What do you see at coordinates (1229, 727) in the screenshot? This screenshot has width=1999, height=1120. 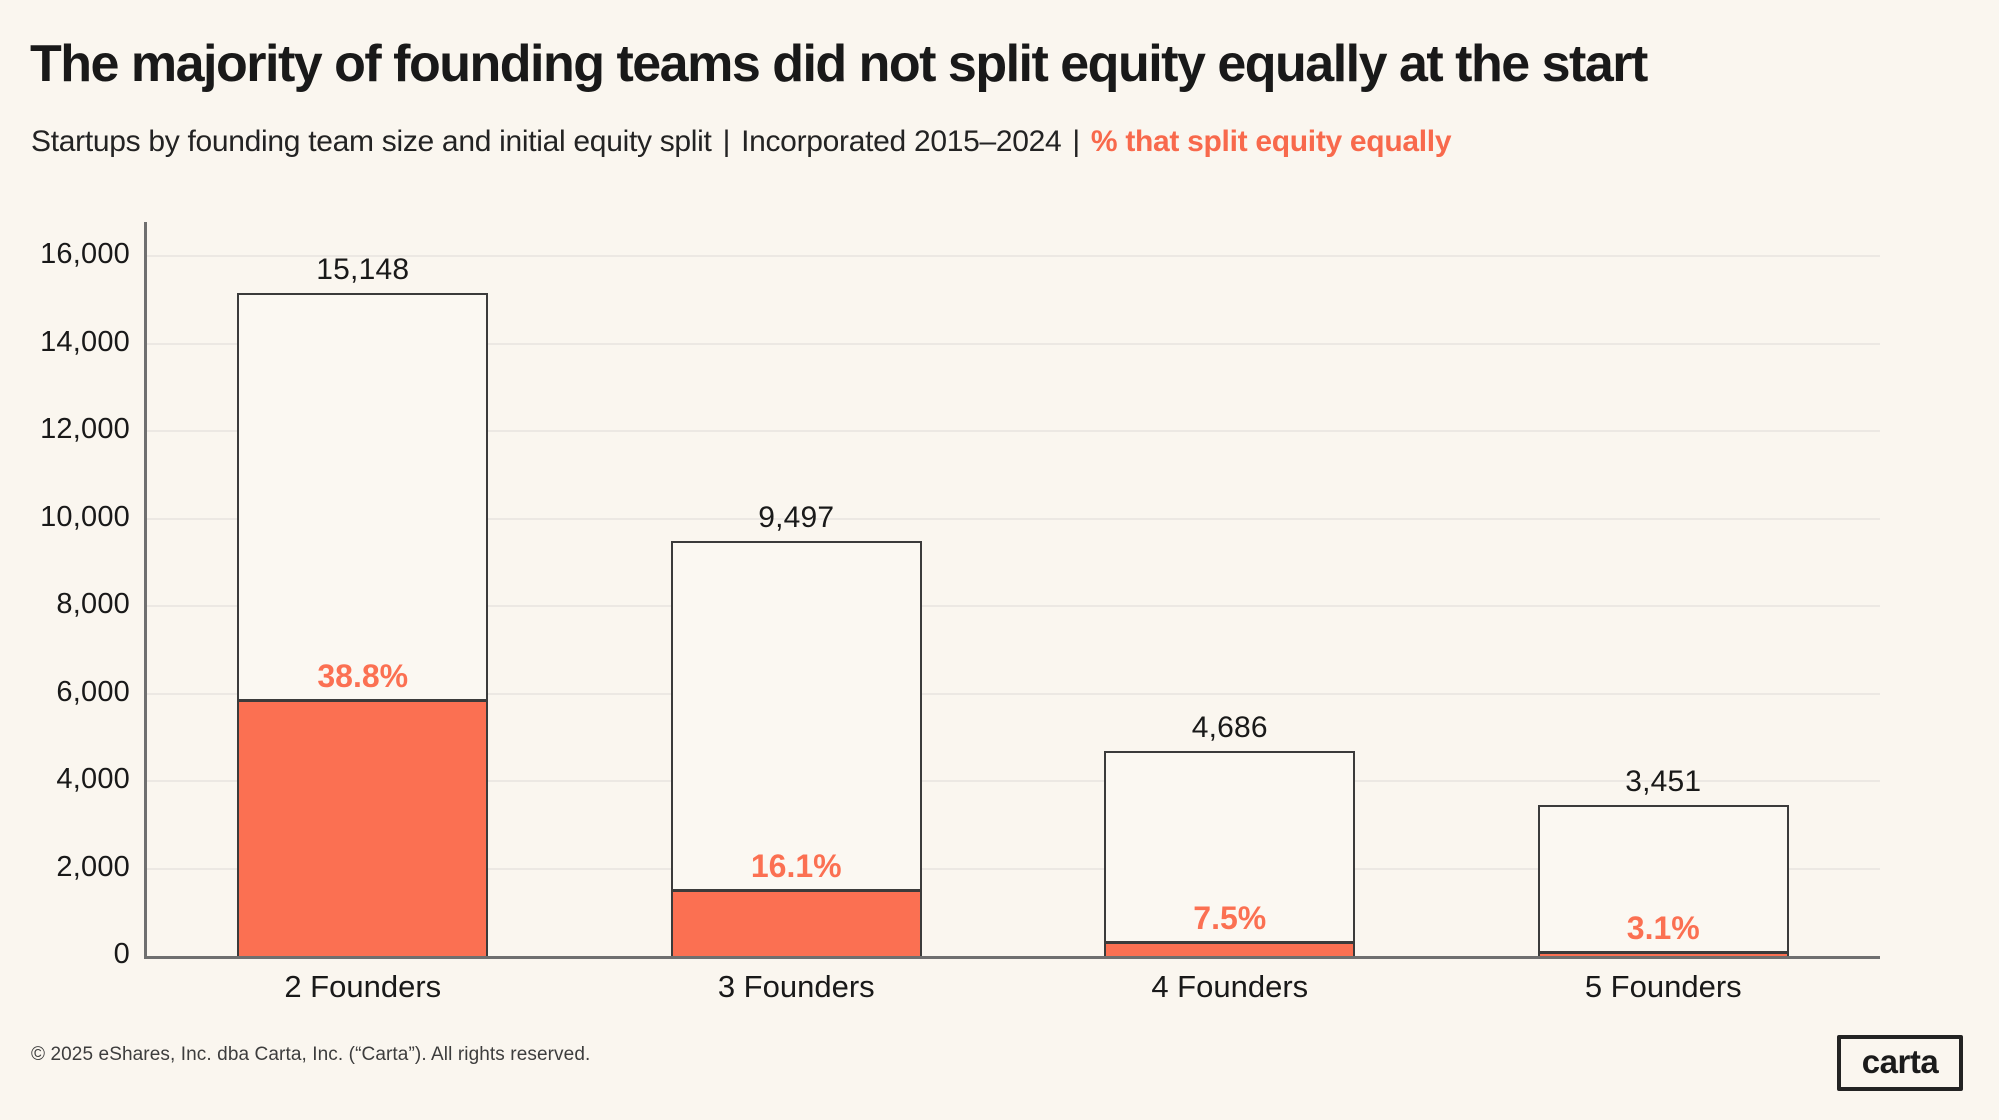 I see `total-label-4-founders: 4,686` at bounding box center [1229, 727].